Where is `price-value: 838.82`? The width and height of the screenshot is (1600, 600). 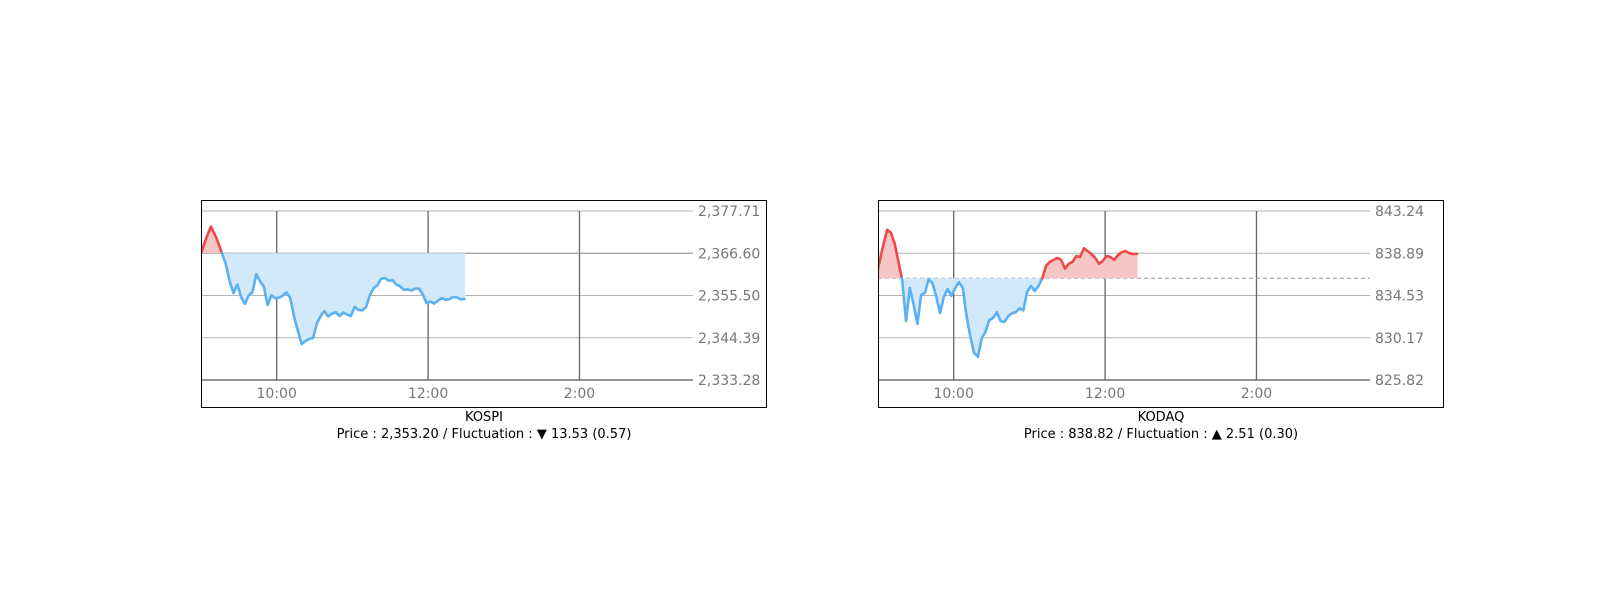 price-value: 838.82 is located at coordinates (1091, 434).